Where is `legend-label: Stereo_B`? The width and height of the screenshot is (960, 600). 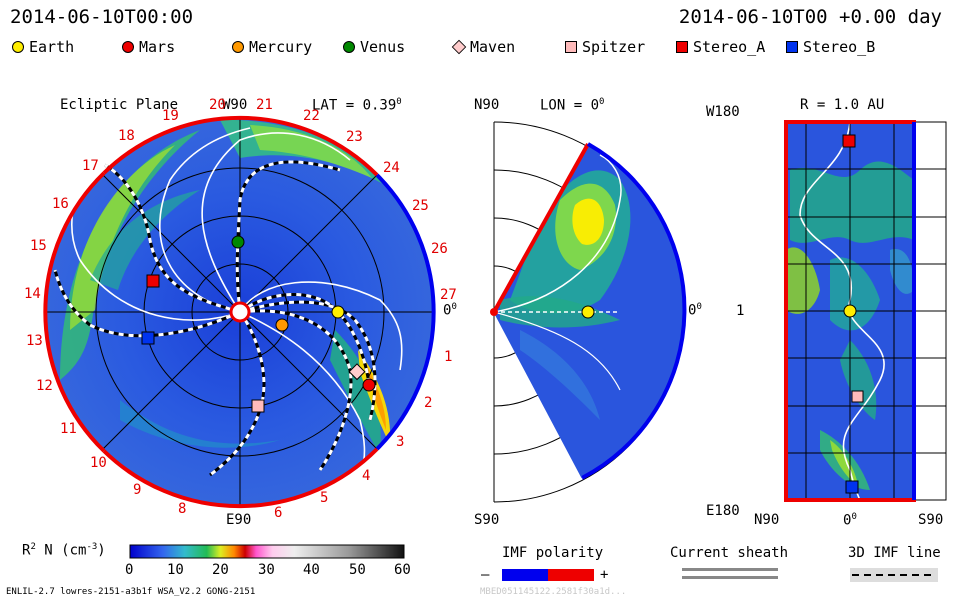
legend-label: Stereo_B is located at coordinates (839, 47).